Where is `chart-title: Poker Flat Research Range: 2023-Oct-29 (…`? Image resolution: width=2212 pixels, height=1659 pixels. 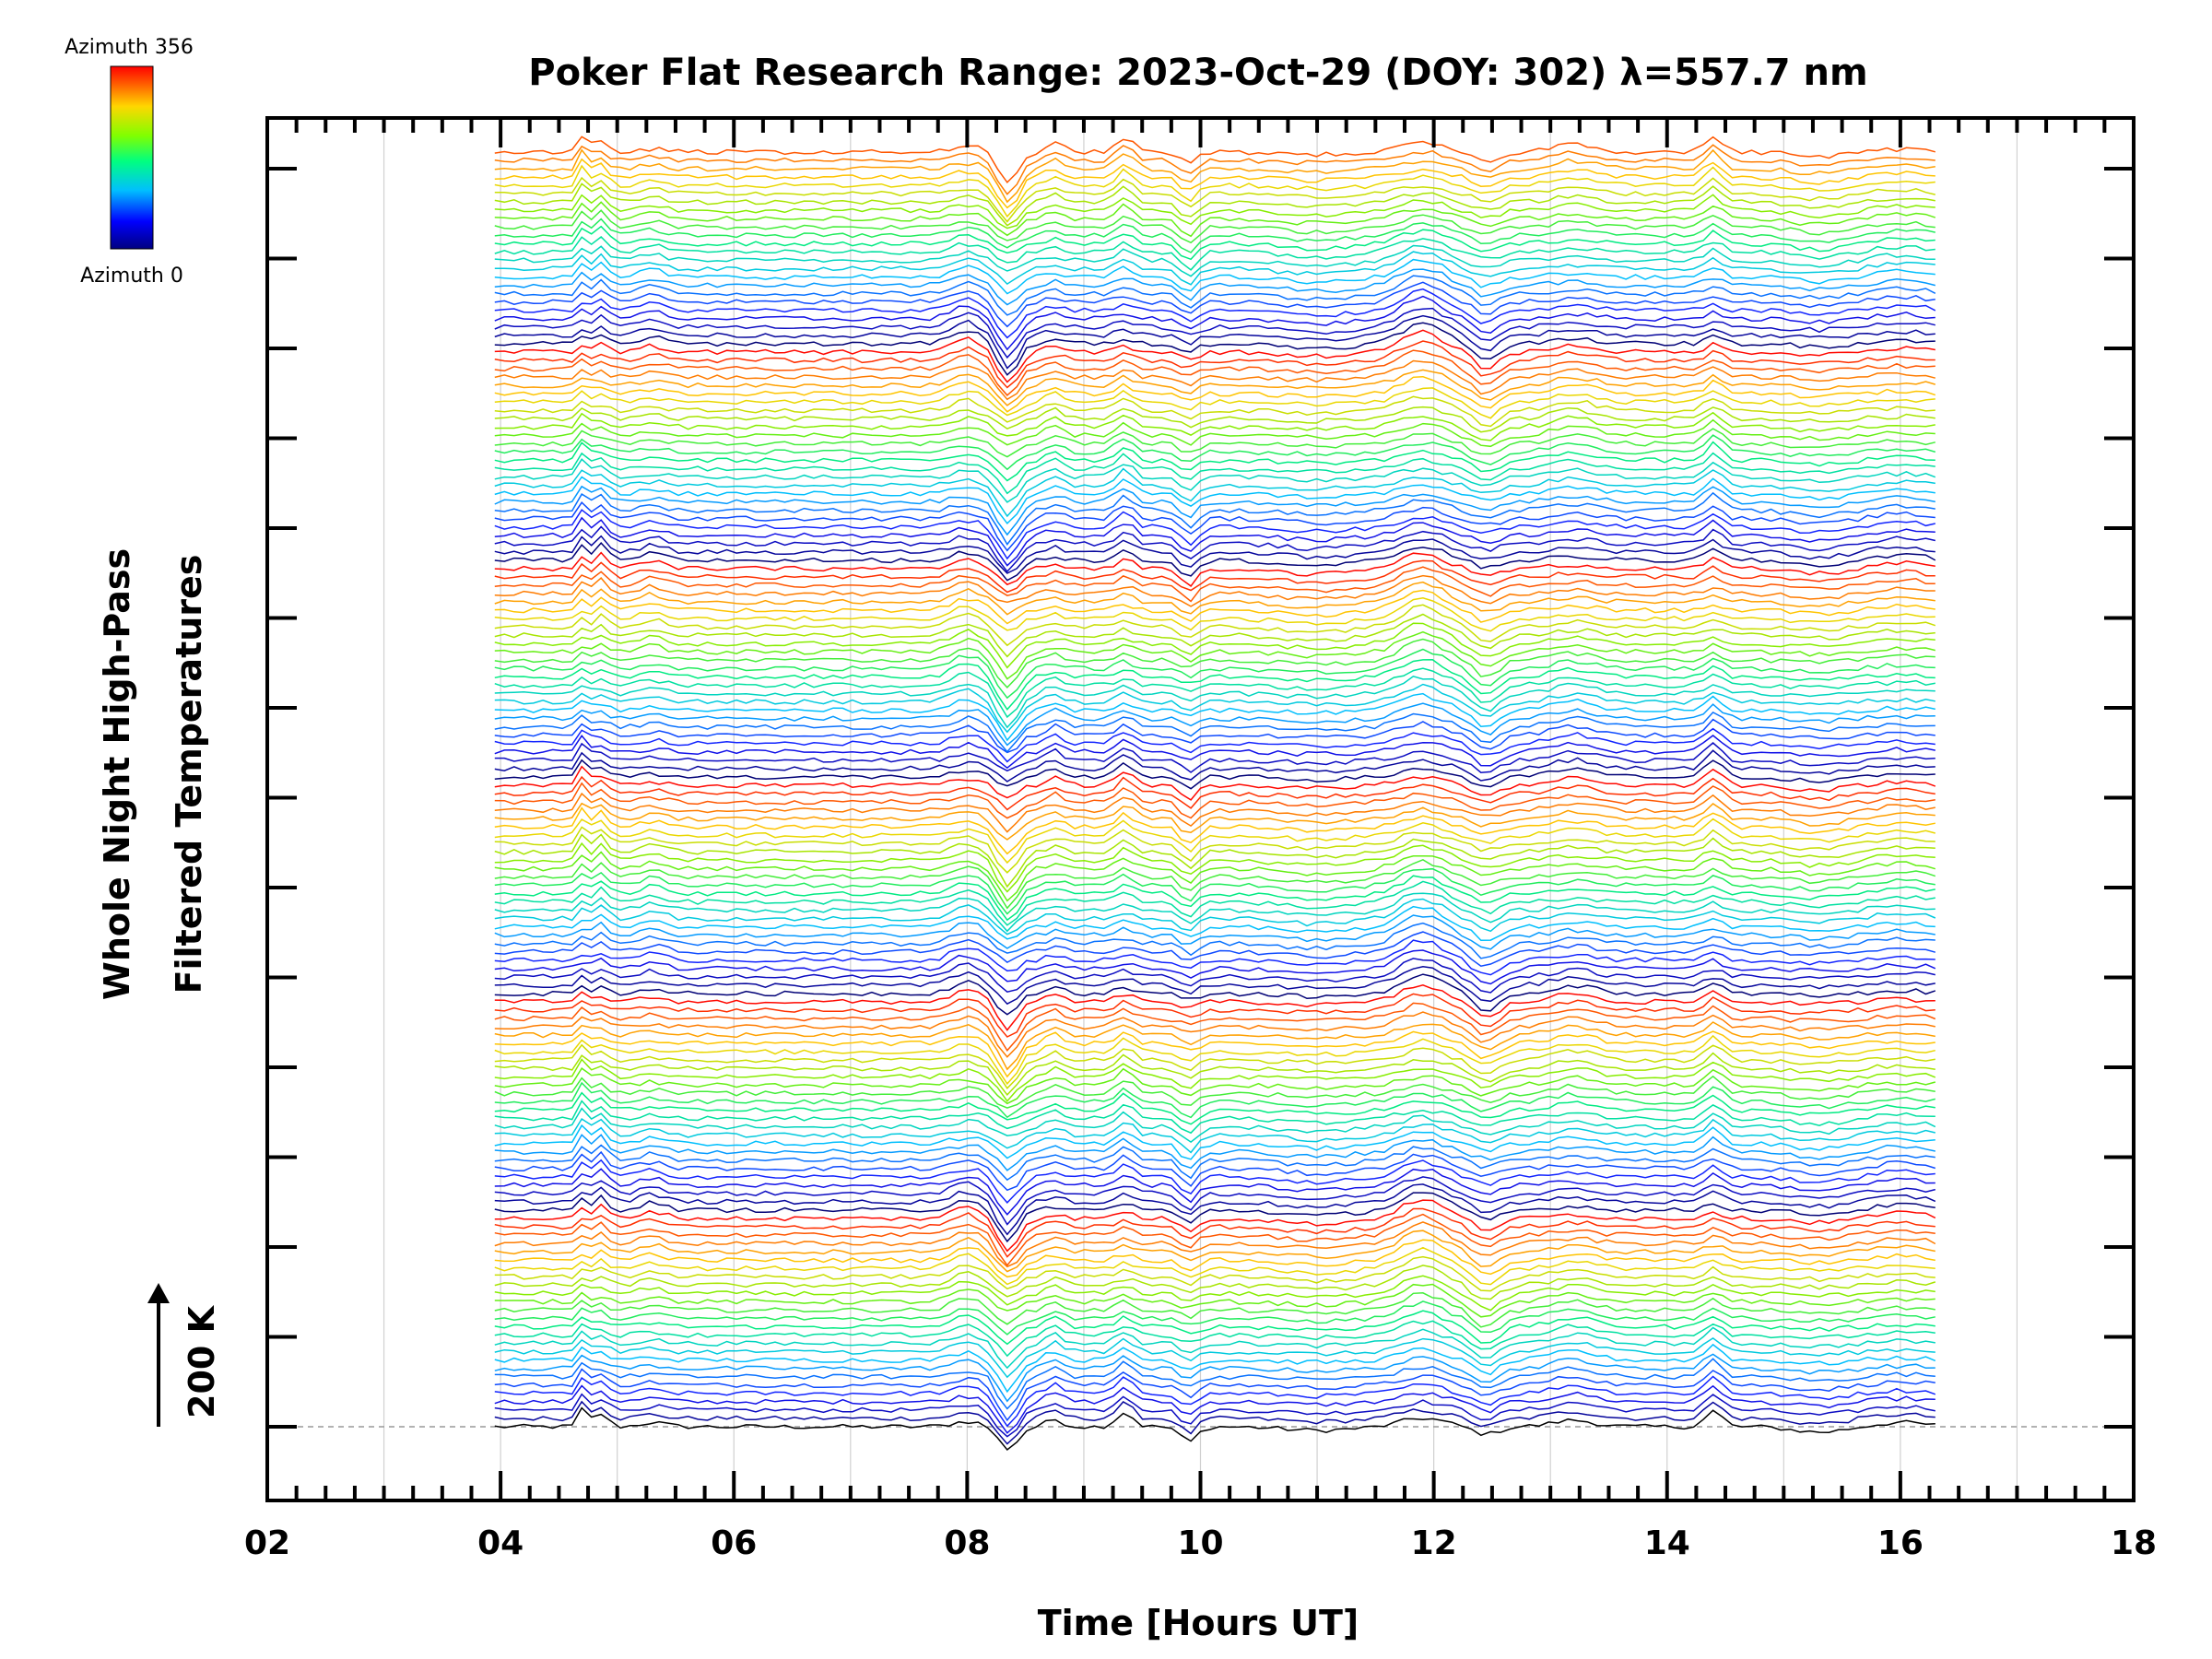
chart-title: Poker Flat Research Range: 2023-Oct-29 (… is located at coordinates (1197, 73).